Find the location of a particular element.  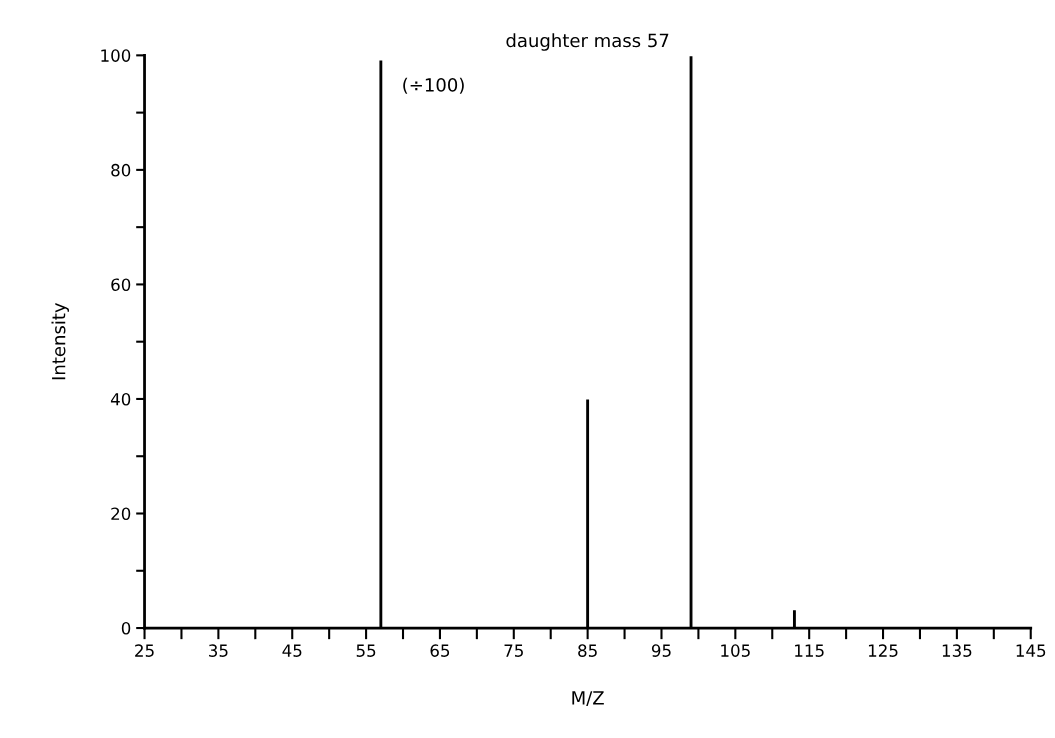

x-tick-label: 45 is located at coordinates (292, 650).